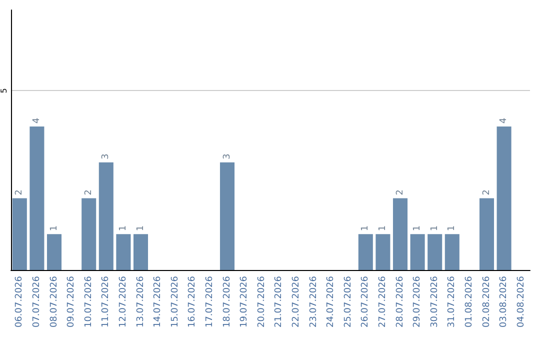 This screenshot has width=540, height=340. I want to click on x-tick-label: 13.07.2026, so click(141, 302).